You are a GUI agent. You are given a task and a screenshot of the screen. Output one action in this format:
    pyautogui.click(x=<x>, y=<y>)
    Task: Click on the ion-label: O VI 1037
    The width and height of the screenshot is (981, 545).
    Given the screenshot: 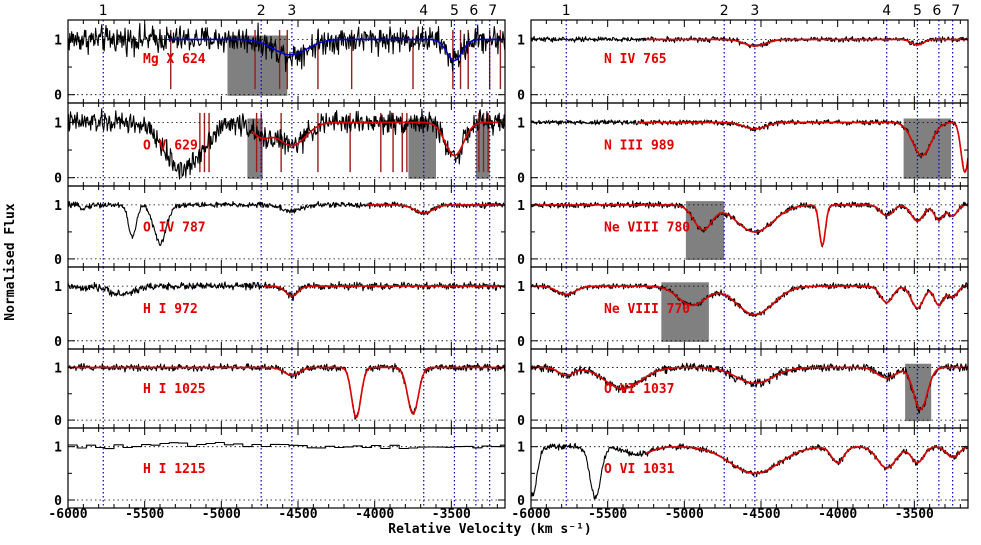 What is the action you would take?
    pyautogui.click(x=639, y=389)
    